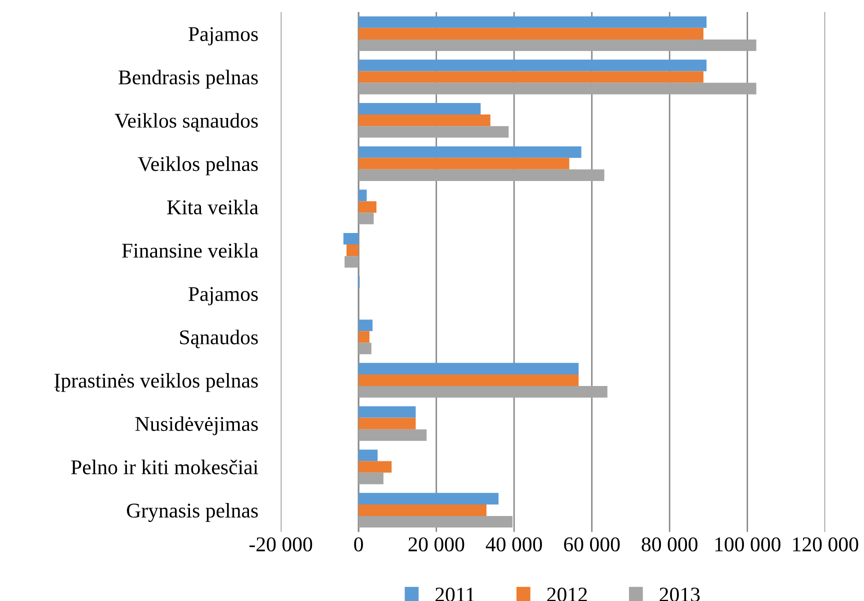  What do you see at coordinates (192, 512) in the screenshot?
I see `y-tick-label: Grynasis pelnas` at bounding box center [192, 512].